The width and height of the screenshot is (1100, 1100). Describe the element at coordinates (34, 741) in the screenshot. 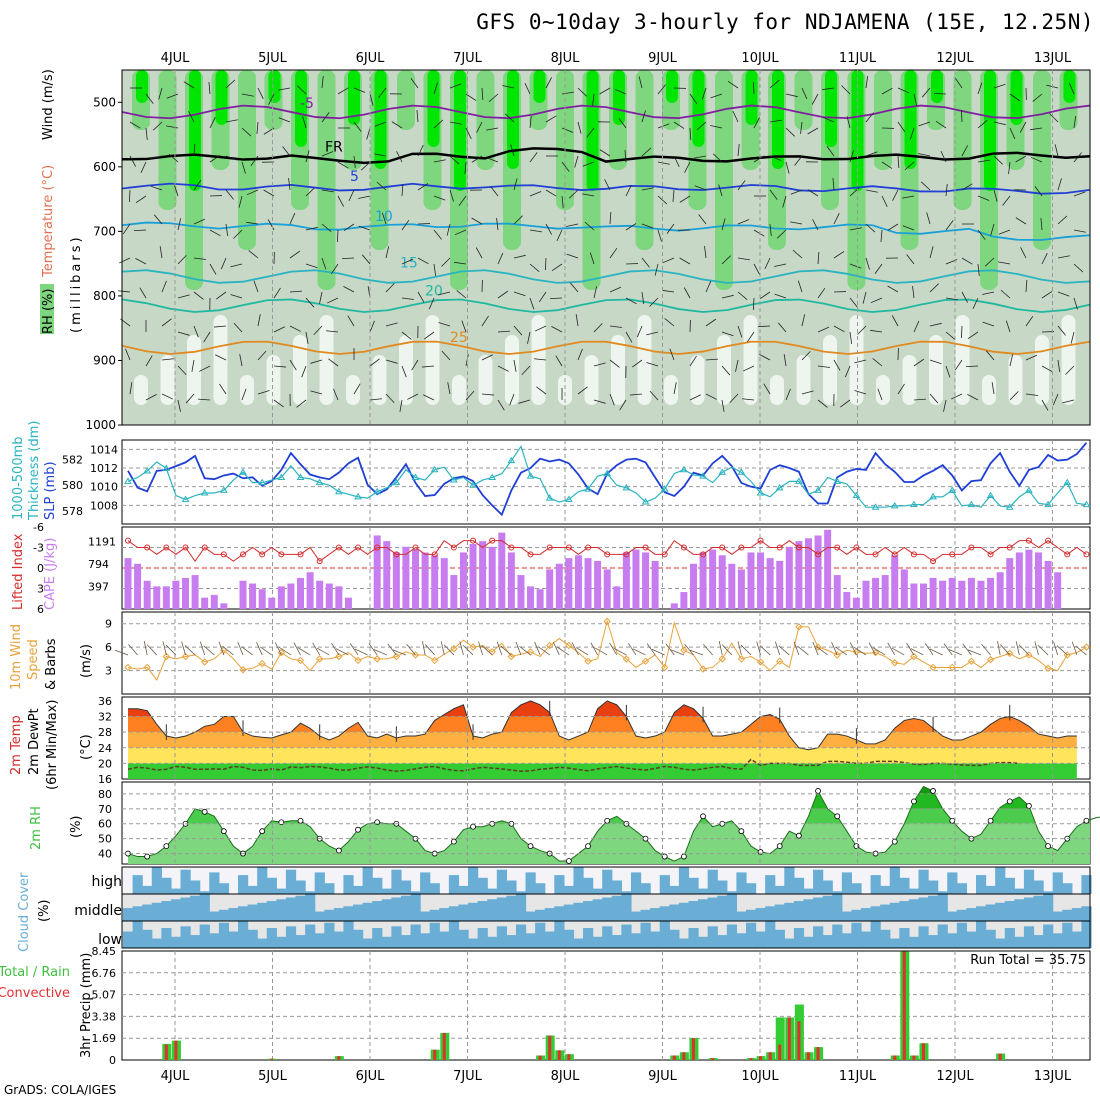

I see `temp-label-2: 2m DewPt` at that location.